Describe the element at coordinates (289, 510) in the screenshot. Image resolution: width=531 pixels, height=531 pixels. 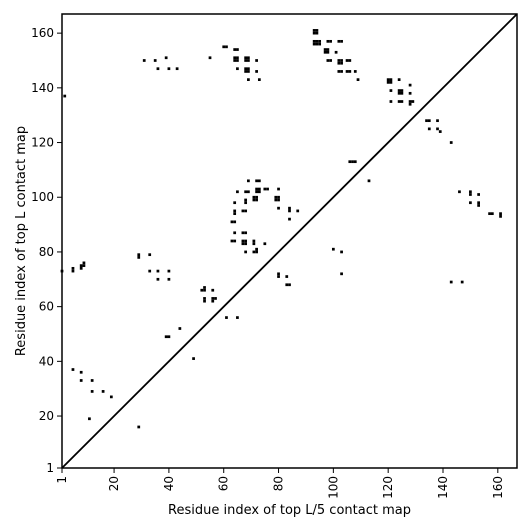
I see `x-axis-label: Residue index of top L/5 contact map` at that location.